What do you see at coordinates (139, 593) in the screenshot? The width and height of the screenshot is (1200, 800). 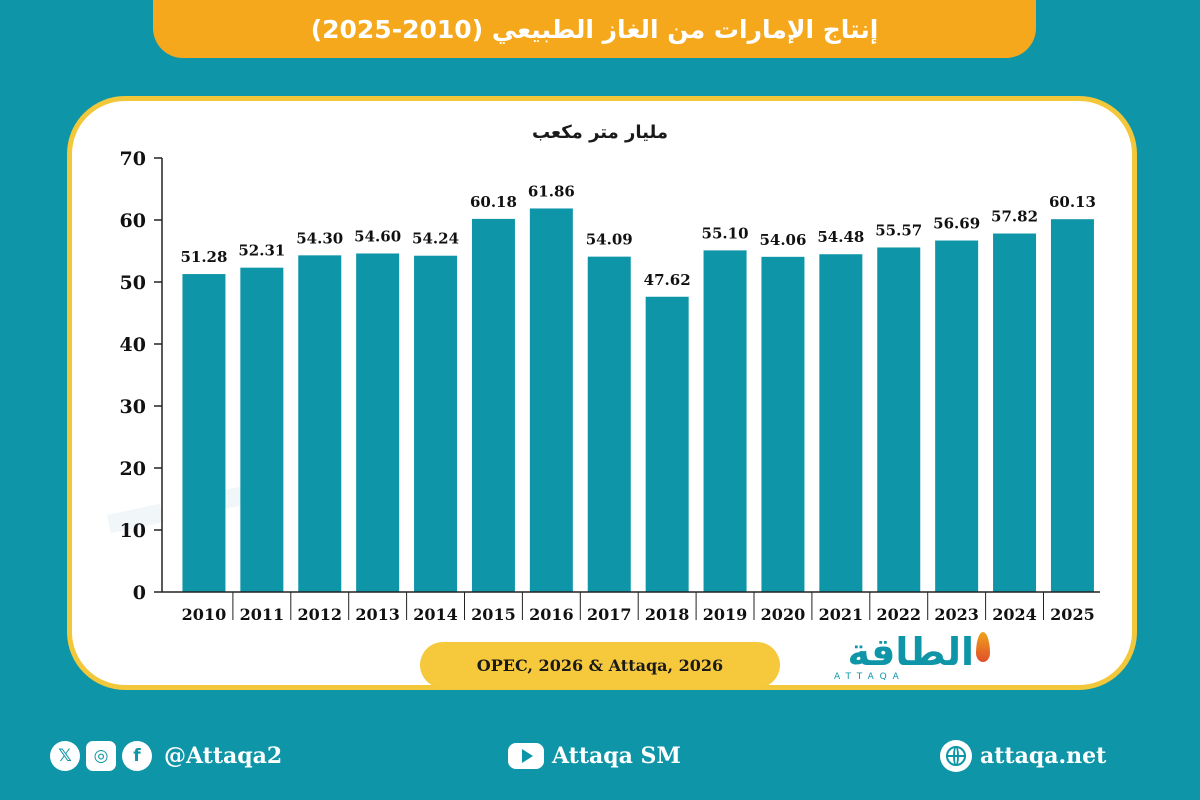 I see `y-tick-label: 0` at bounding box center [139, 593].